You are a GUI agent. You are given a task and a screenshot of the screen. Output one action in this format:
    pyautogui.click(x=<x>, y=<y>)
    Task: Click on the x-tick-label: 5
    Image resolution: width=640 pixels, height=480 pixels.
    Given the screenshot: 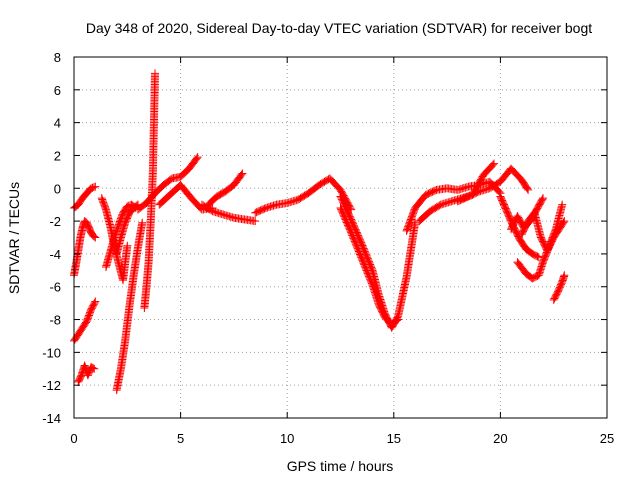 What is the action you would take?
    pyautogui.click(x=180, y=438)
    